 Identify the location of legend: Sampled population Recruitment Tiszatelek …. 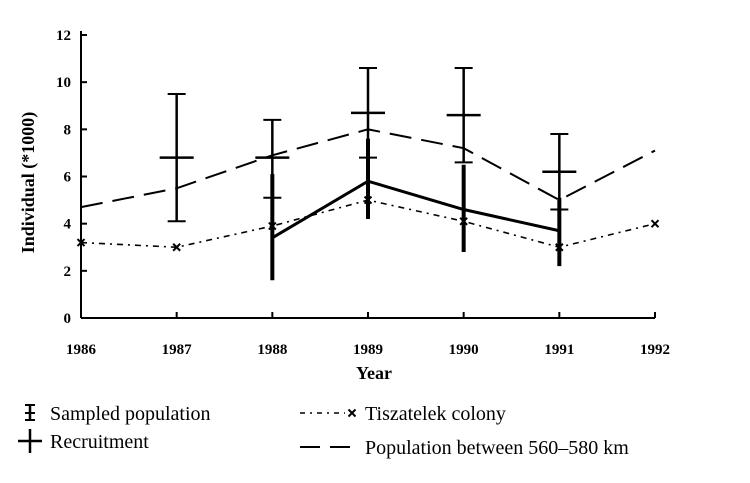
(323, 431).